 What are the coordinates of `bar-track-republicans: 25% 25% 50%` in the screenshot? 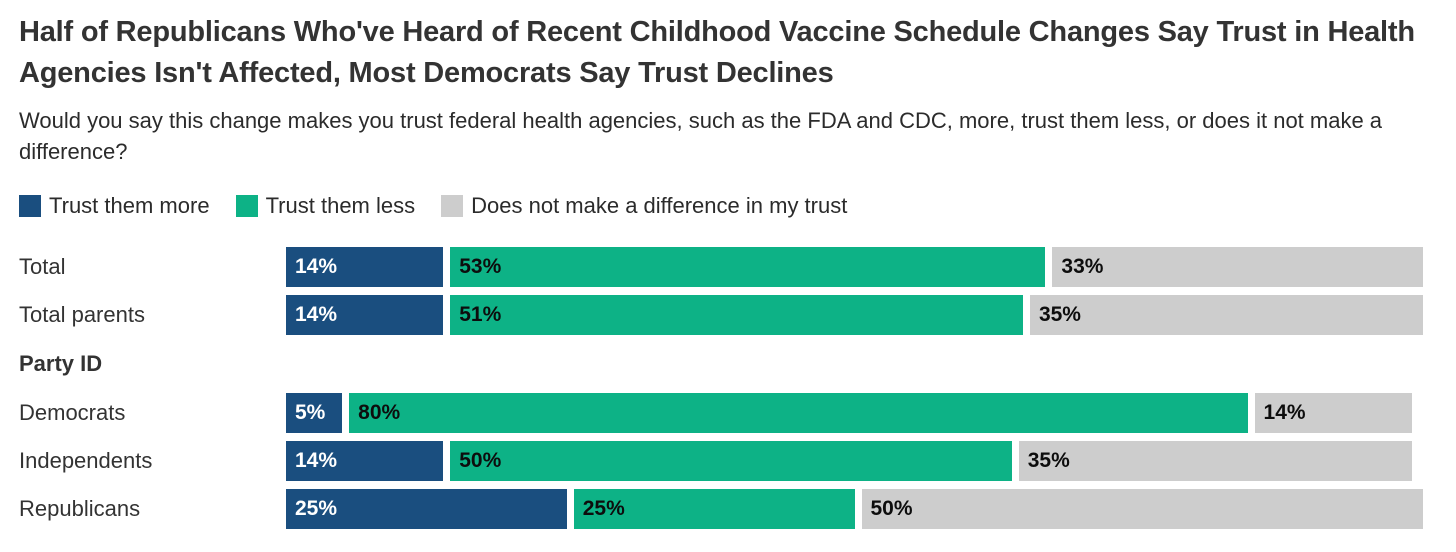 It's located at (854, 509).